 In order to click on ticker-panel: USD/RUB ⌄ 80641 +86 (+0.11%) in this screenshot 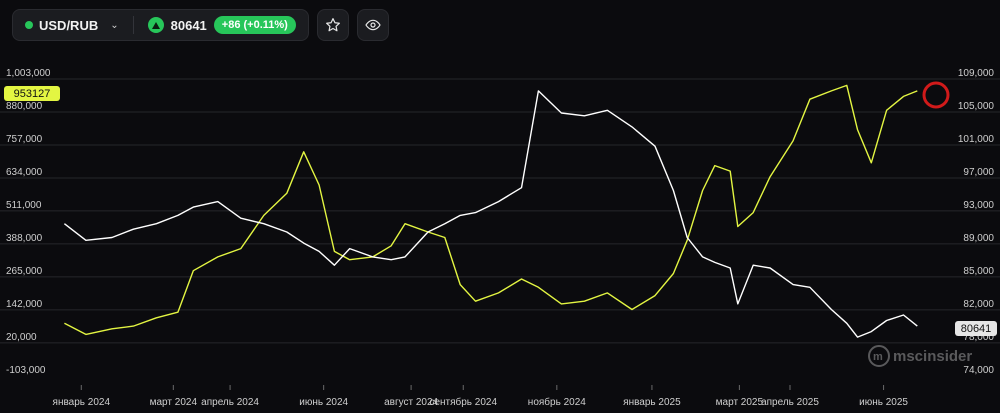, I will do `click(160, 25)`.